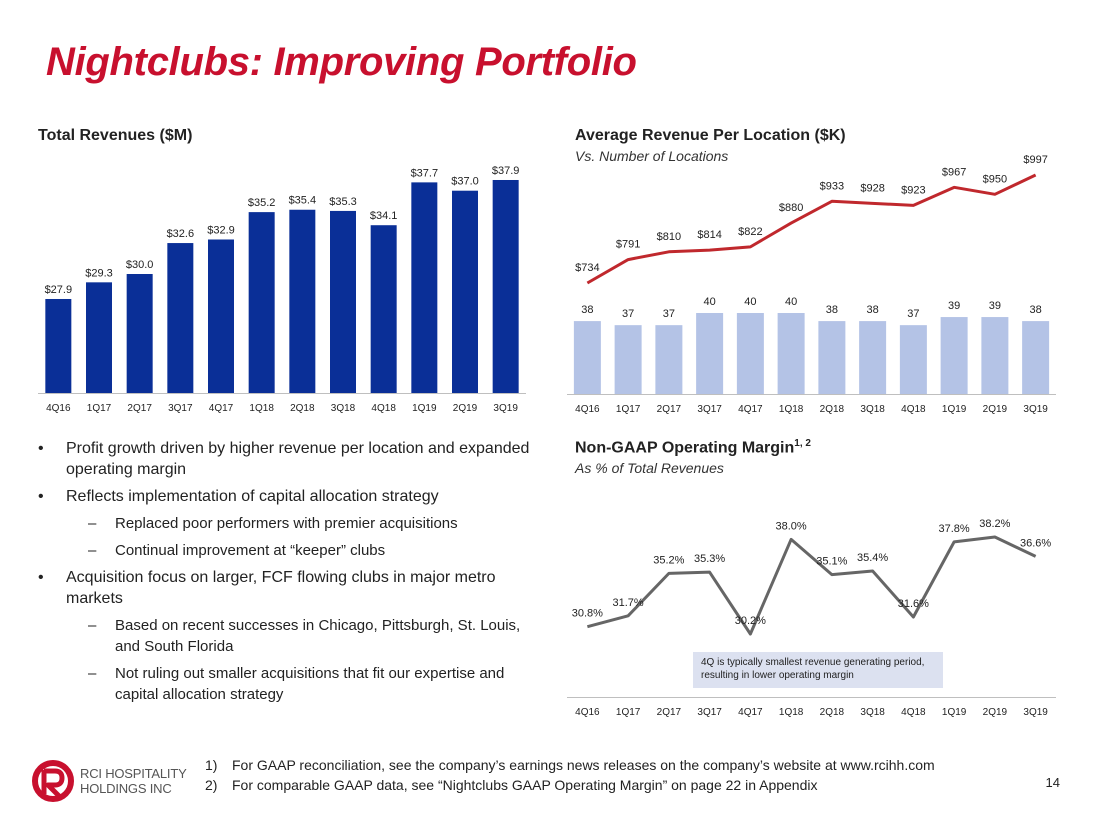 This screenshot has height=822, width=1098. Describe the element at coordinates (628, 603) in the screenshot. I see `margin-data-label: 31.7%` at that location.